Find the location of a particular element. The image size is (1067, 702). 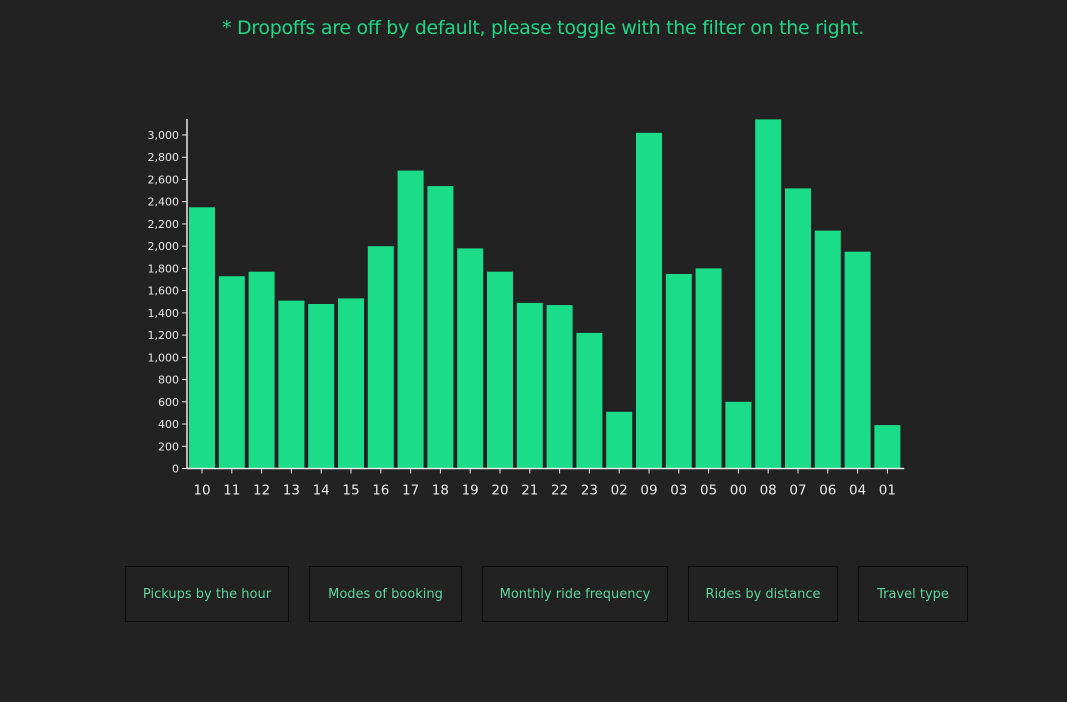

x-tick-label: 12 is located at coordinates (261, 491).